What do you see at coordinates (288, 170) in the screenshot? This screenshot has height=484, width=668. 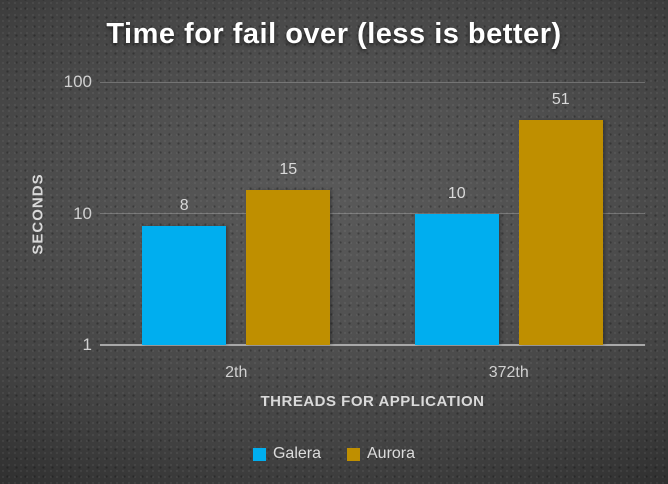 I see `value-label-aurora-2th: 15` at bounding box center [288, 170].